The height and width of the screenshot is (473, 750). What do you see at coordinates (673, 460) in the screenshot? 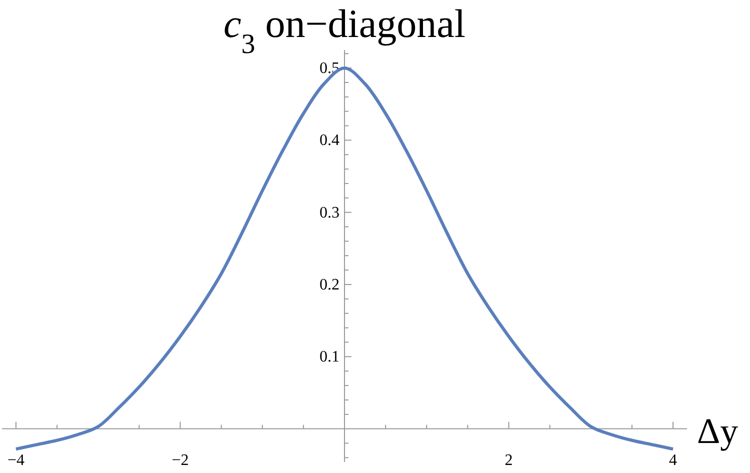
I see `x-tick-label: 4` at bounding box center [673, 460].